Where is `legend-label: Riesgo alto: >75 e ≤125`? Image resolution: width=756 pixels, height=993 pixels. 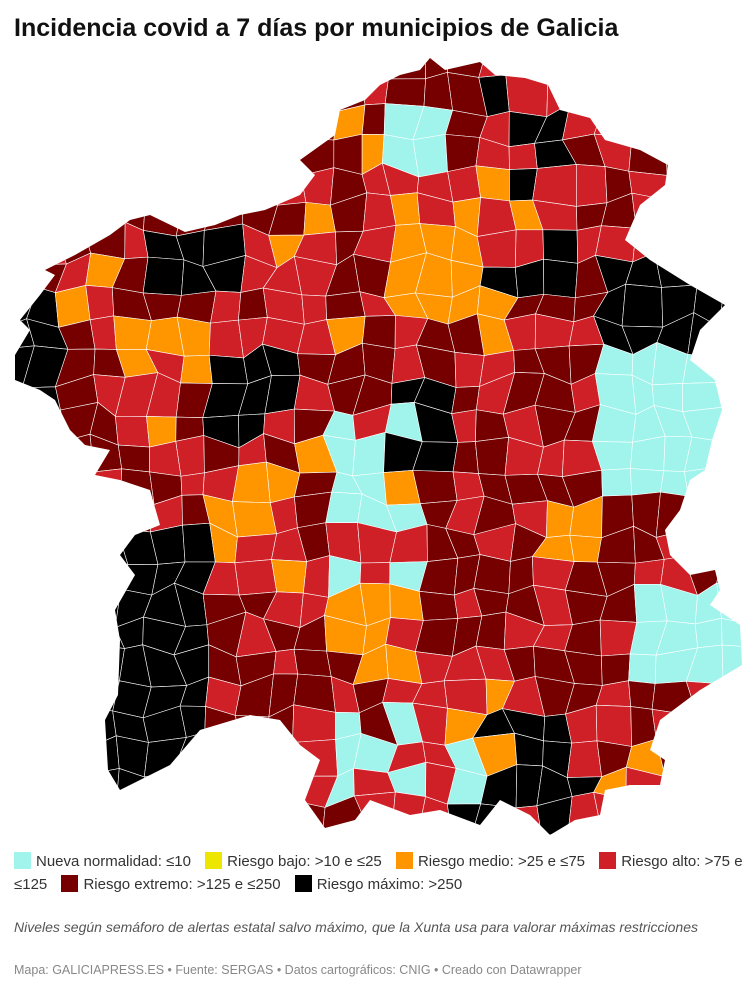 legend-label: Riesgo alto: >75 e ≤125 is located at coordinates (378, 873).